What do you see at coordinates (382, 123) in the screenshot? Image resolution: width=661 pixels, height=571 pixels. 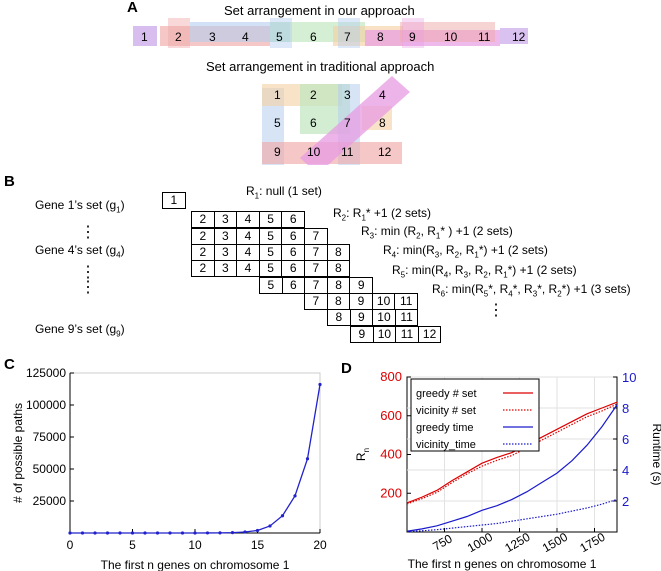 I see `t-num-8: 8` at bounding box center [382, 123].